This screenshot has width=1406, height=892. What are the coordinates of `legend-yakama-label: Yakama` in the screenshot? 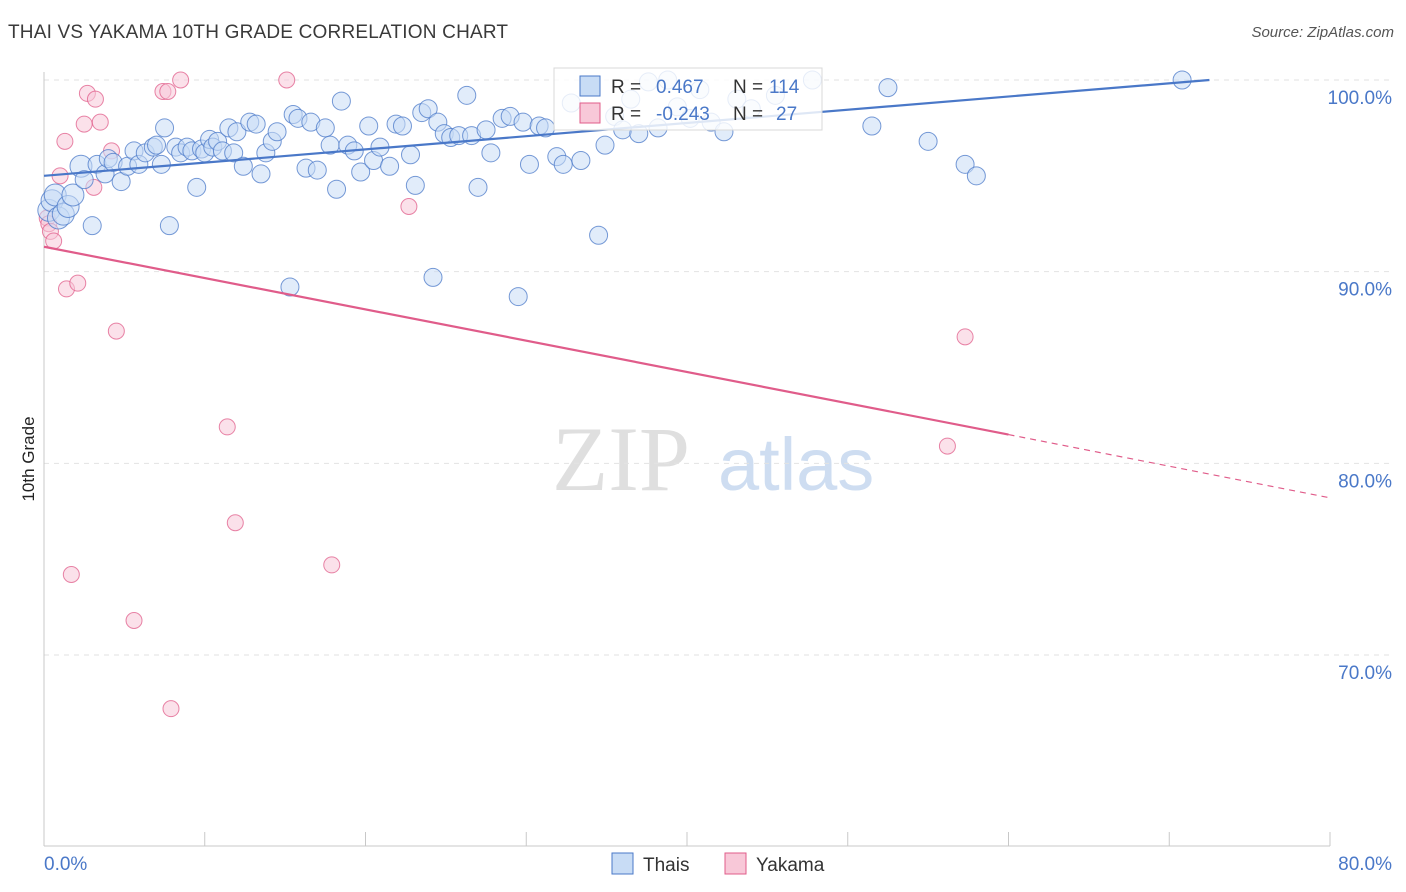 It's located at (790, 865).